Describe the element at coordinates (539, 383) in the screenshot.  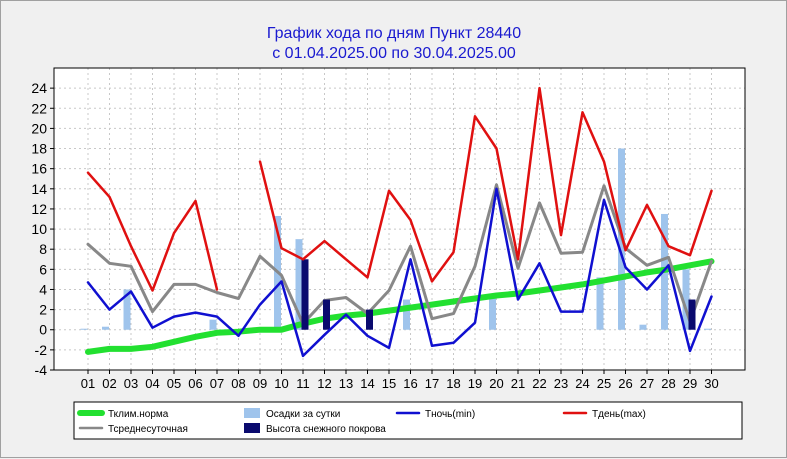
I see `x-tick-label: 22` at that location.